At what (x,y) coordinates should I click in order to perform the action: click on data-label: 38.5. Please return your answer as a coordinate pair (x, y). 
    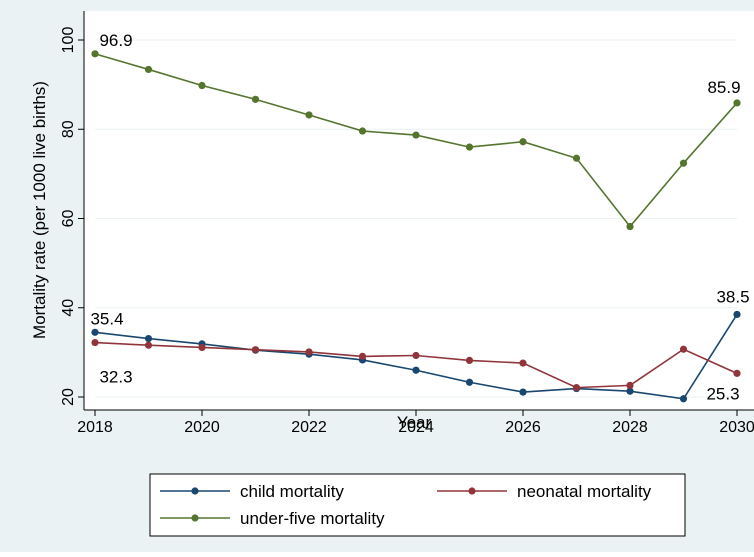
    Looking at the image, I should click on (732, 296).